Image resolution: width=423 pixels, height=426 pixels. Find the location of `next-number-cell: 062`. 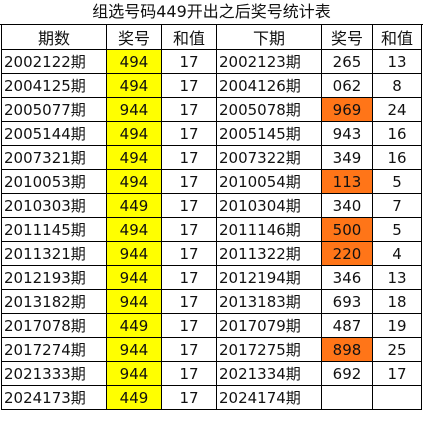

next-number-cell: 062 is located at coordinates (347, 85).